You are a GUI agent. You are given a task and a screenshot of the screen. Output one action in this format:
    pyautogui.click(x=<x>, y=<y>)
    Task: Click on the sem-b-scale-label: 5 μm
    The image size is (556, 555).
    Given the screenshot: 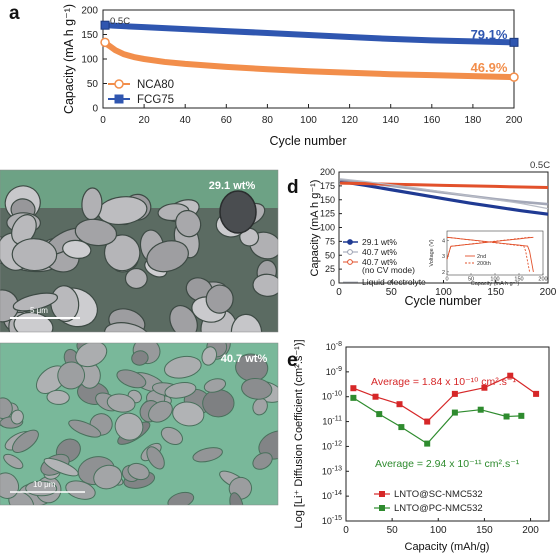 What is the action you would take?
    pyautogui.click(x=39, y=310)
    